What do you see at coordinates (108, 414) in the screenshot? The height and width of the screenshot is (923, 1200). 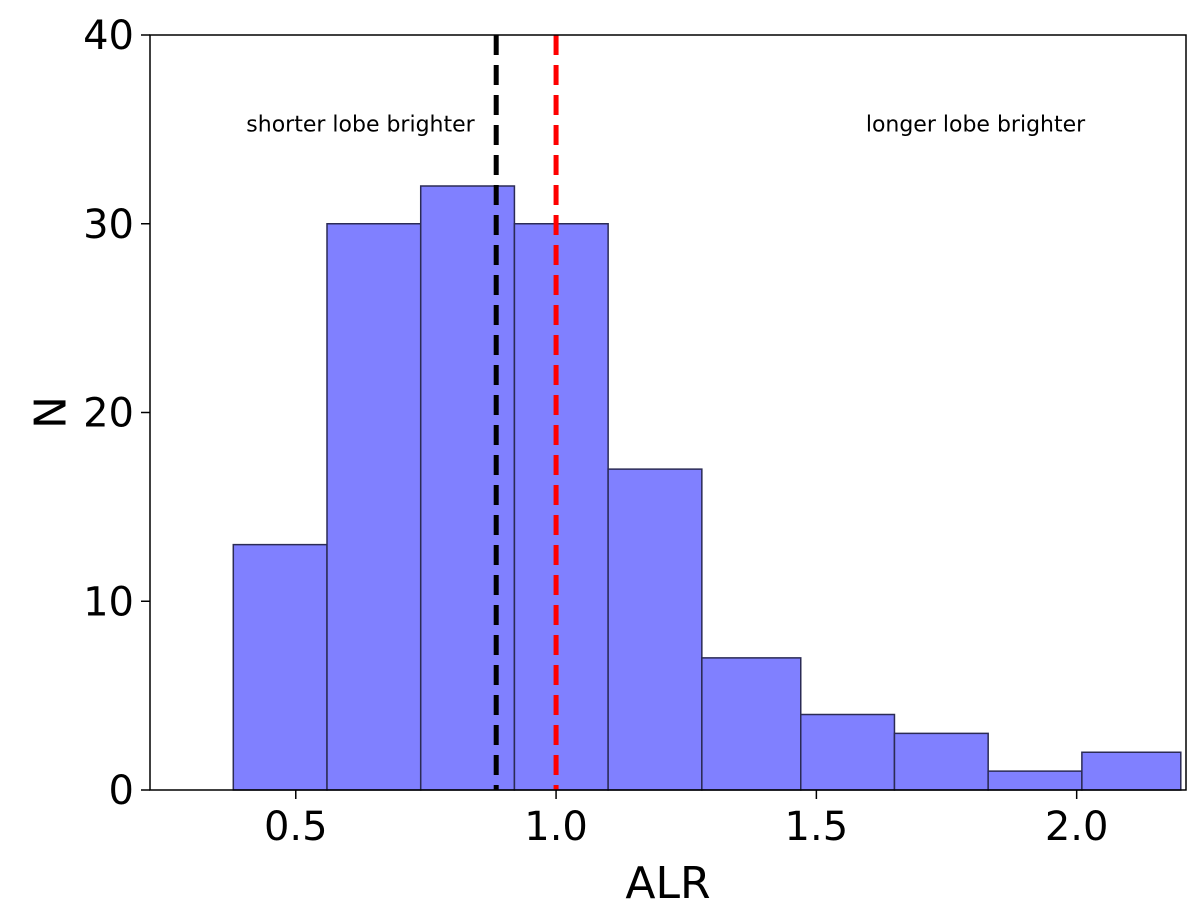 I see `y-tick-label: 20` at bounding box center [108, 414].